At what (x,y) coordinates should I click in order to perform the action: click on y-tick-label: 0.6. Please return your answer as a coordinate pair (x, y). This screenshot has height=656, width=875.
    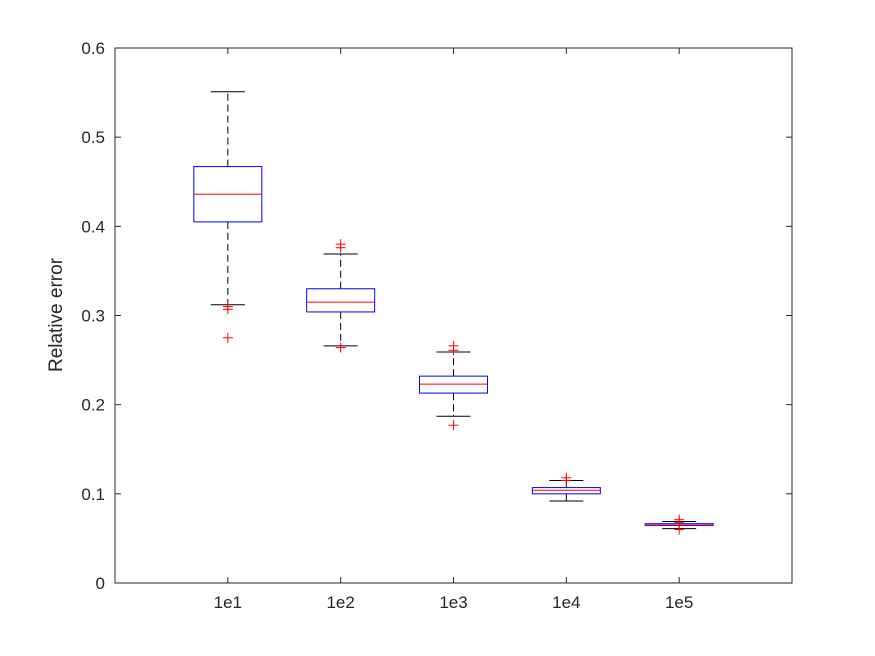
    Looking at the image, I should click on (93, 48).